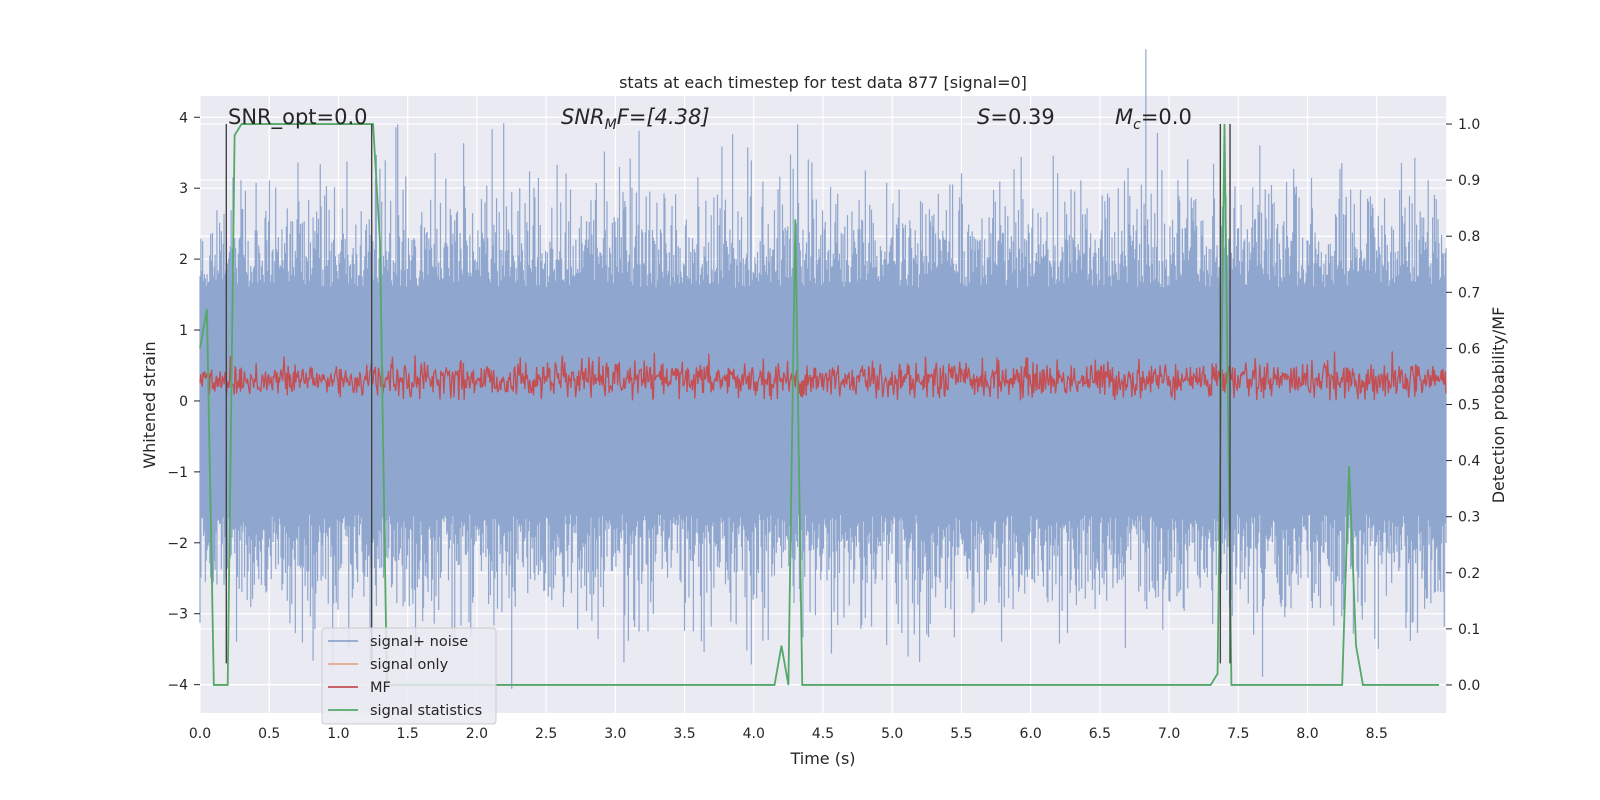 The image size is (1600, 800). I want to click on x-tick-label: 6.0, so click(1031, 734).